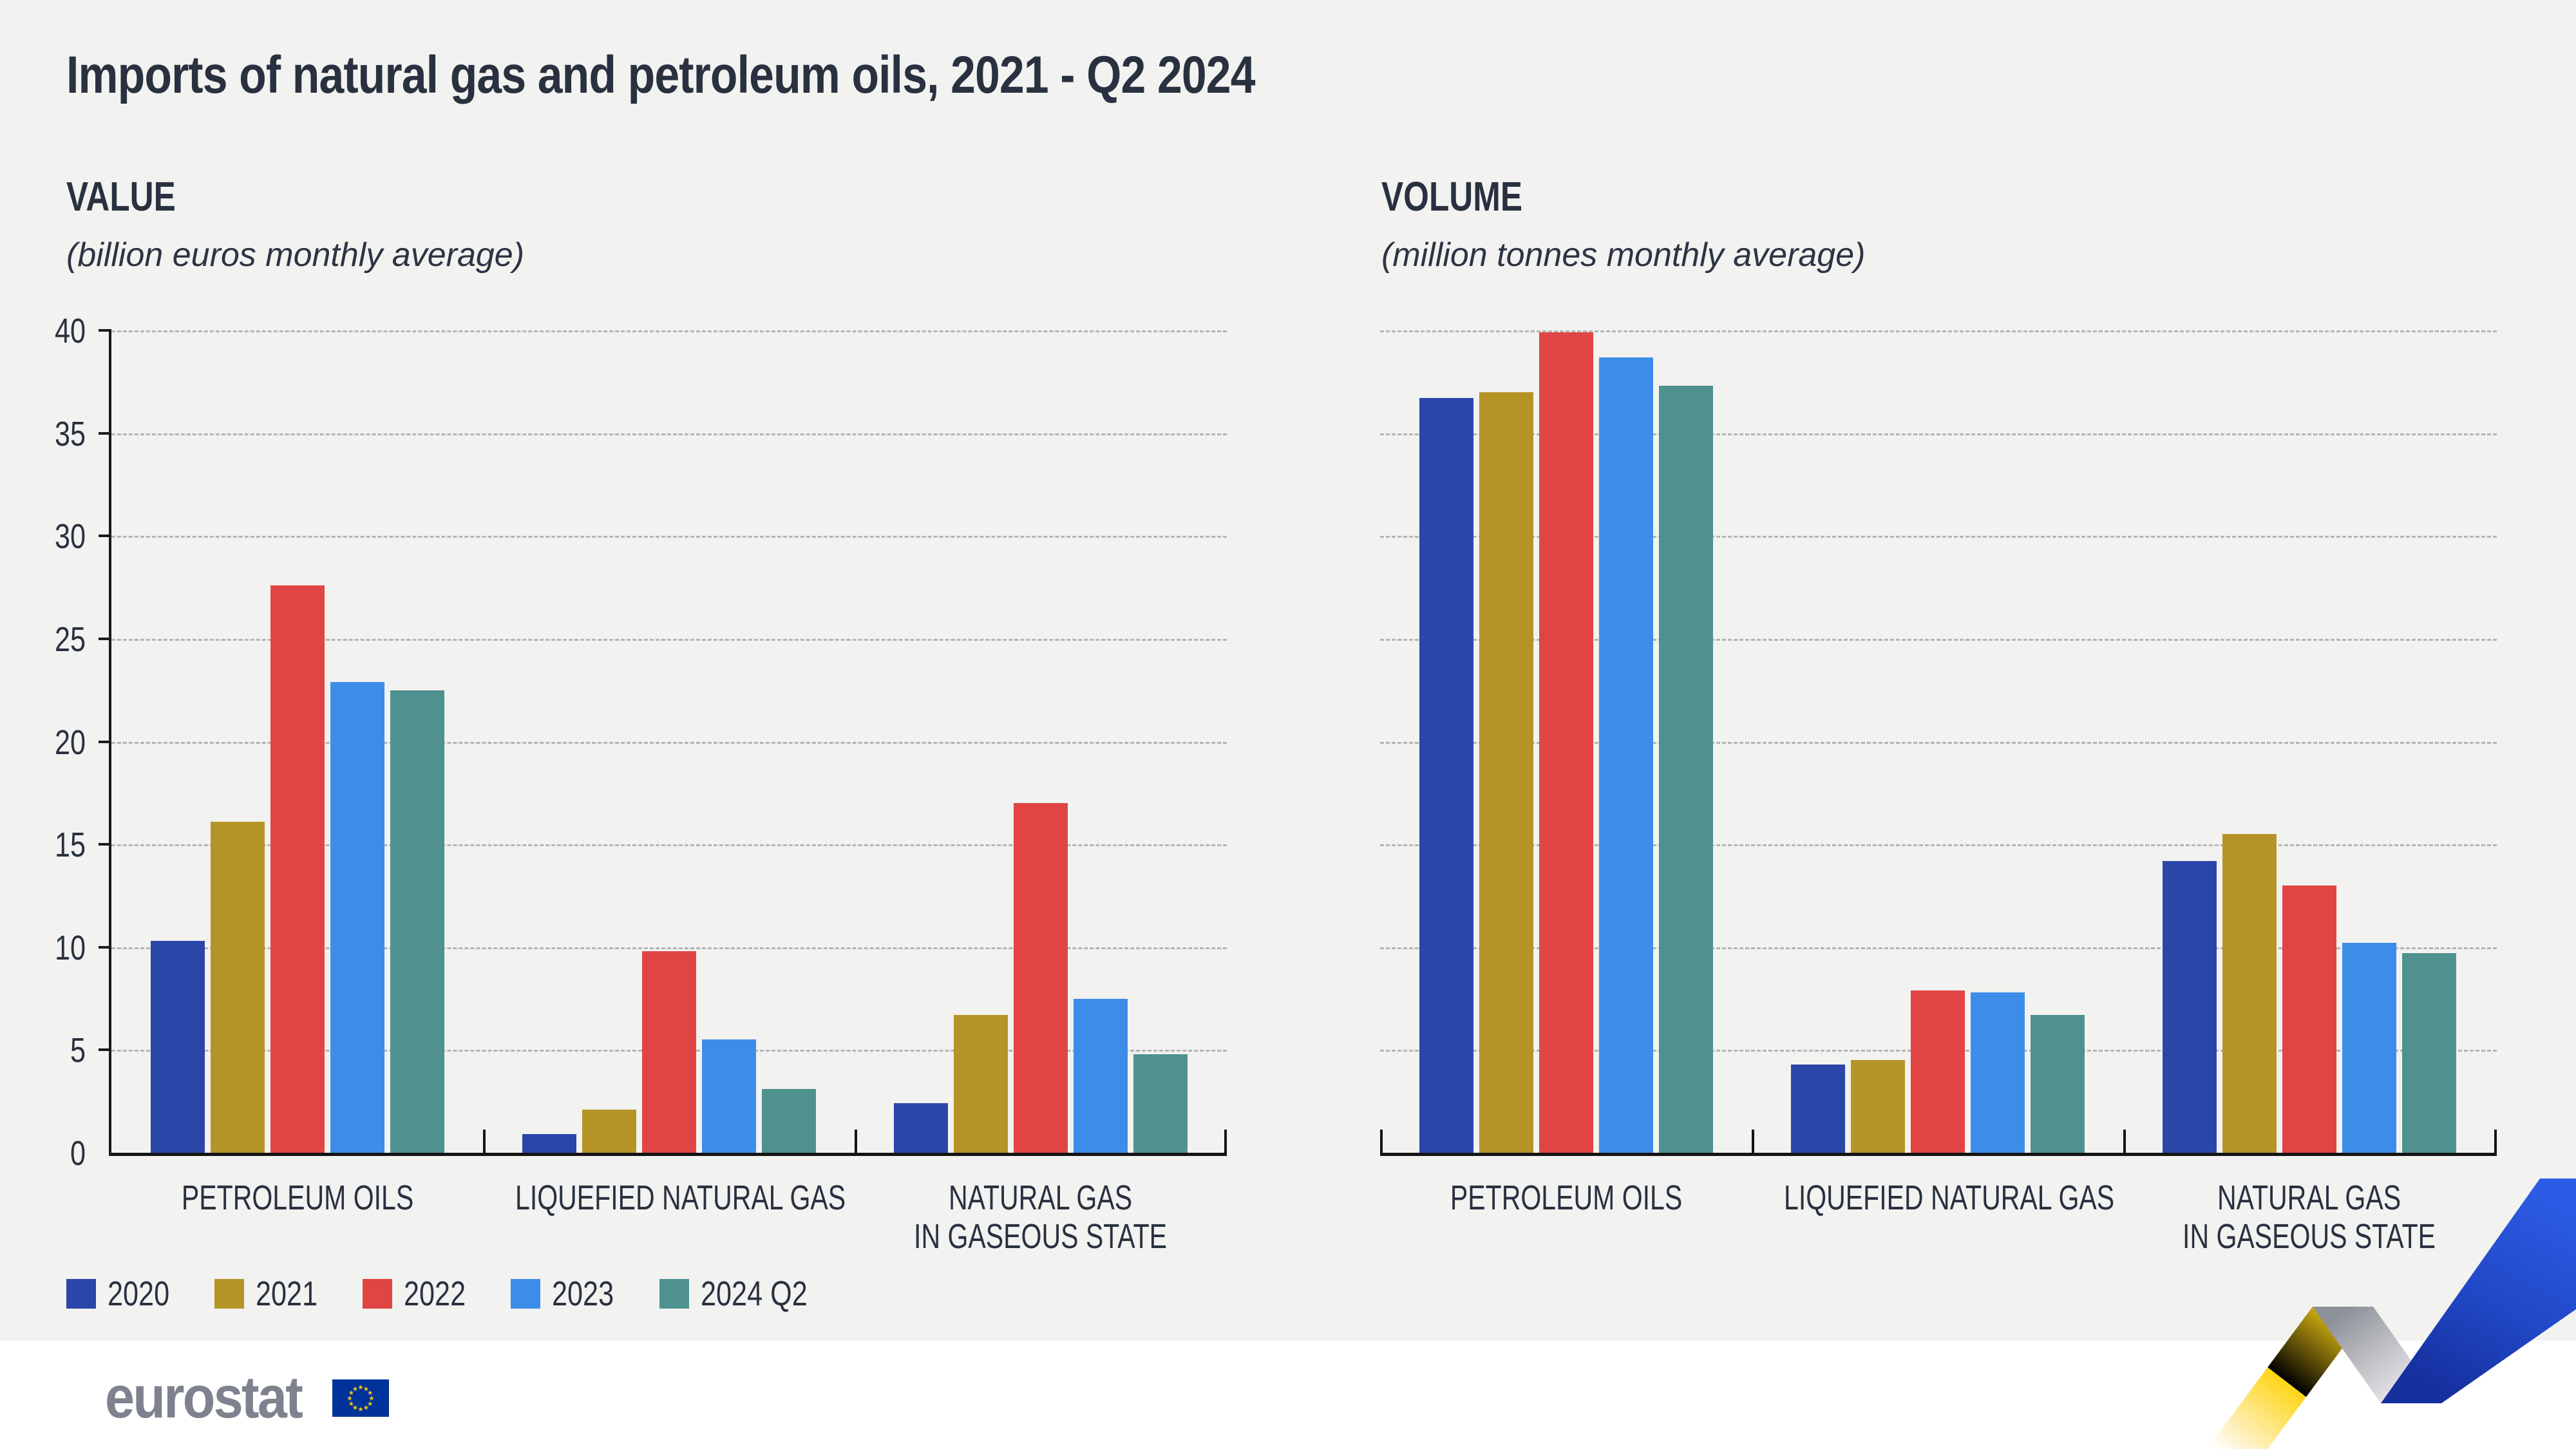 Image resolution: width=2576 pixels, height=1449 pixels. Describe the element at coordinates (754, 1293) in the screenshot. I see `legend-label: 2024 Q2` at that location.